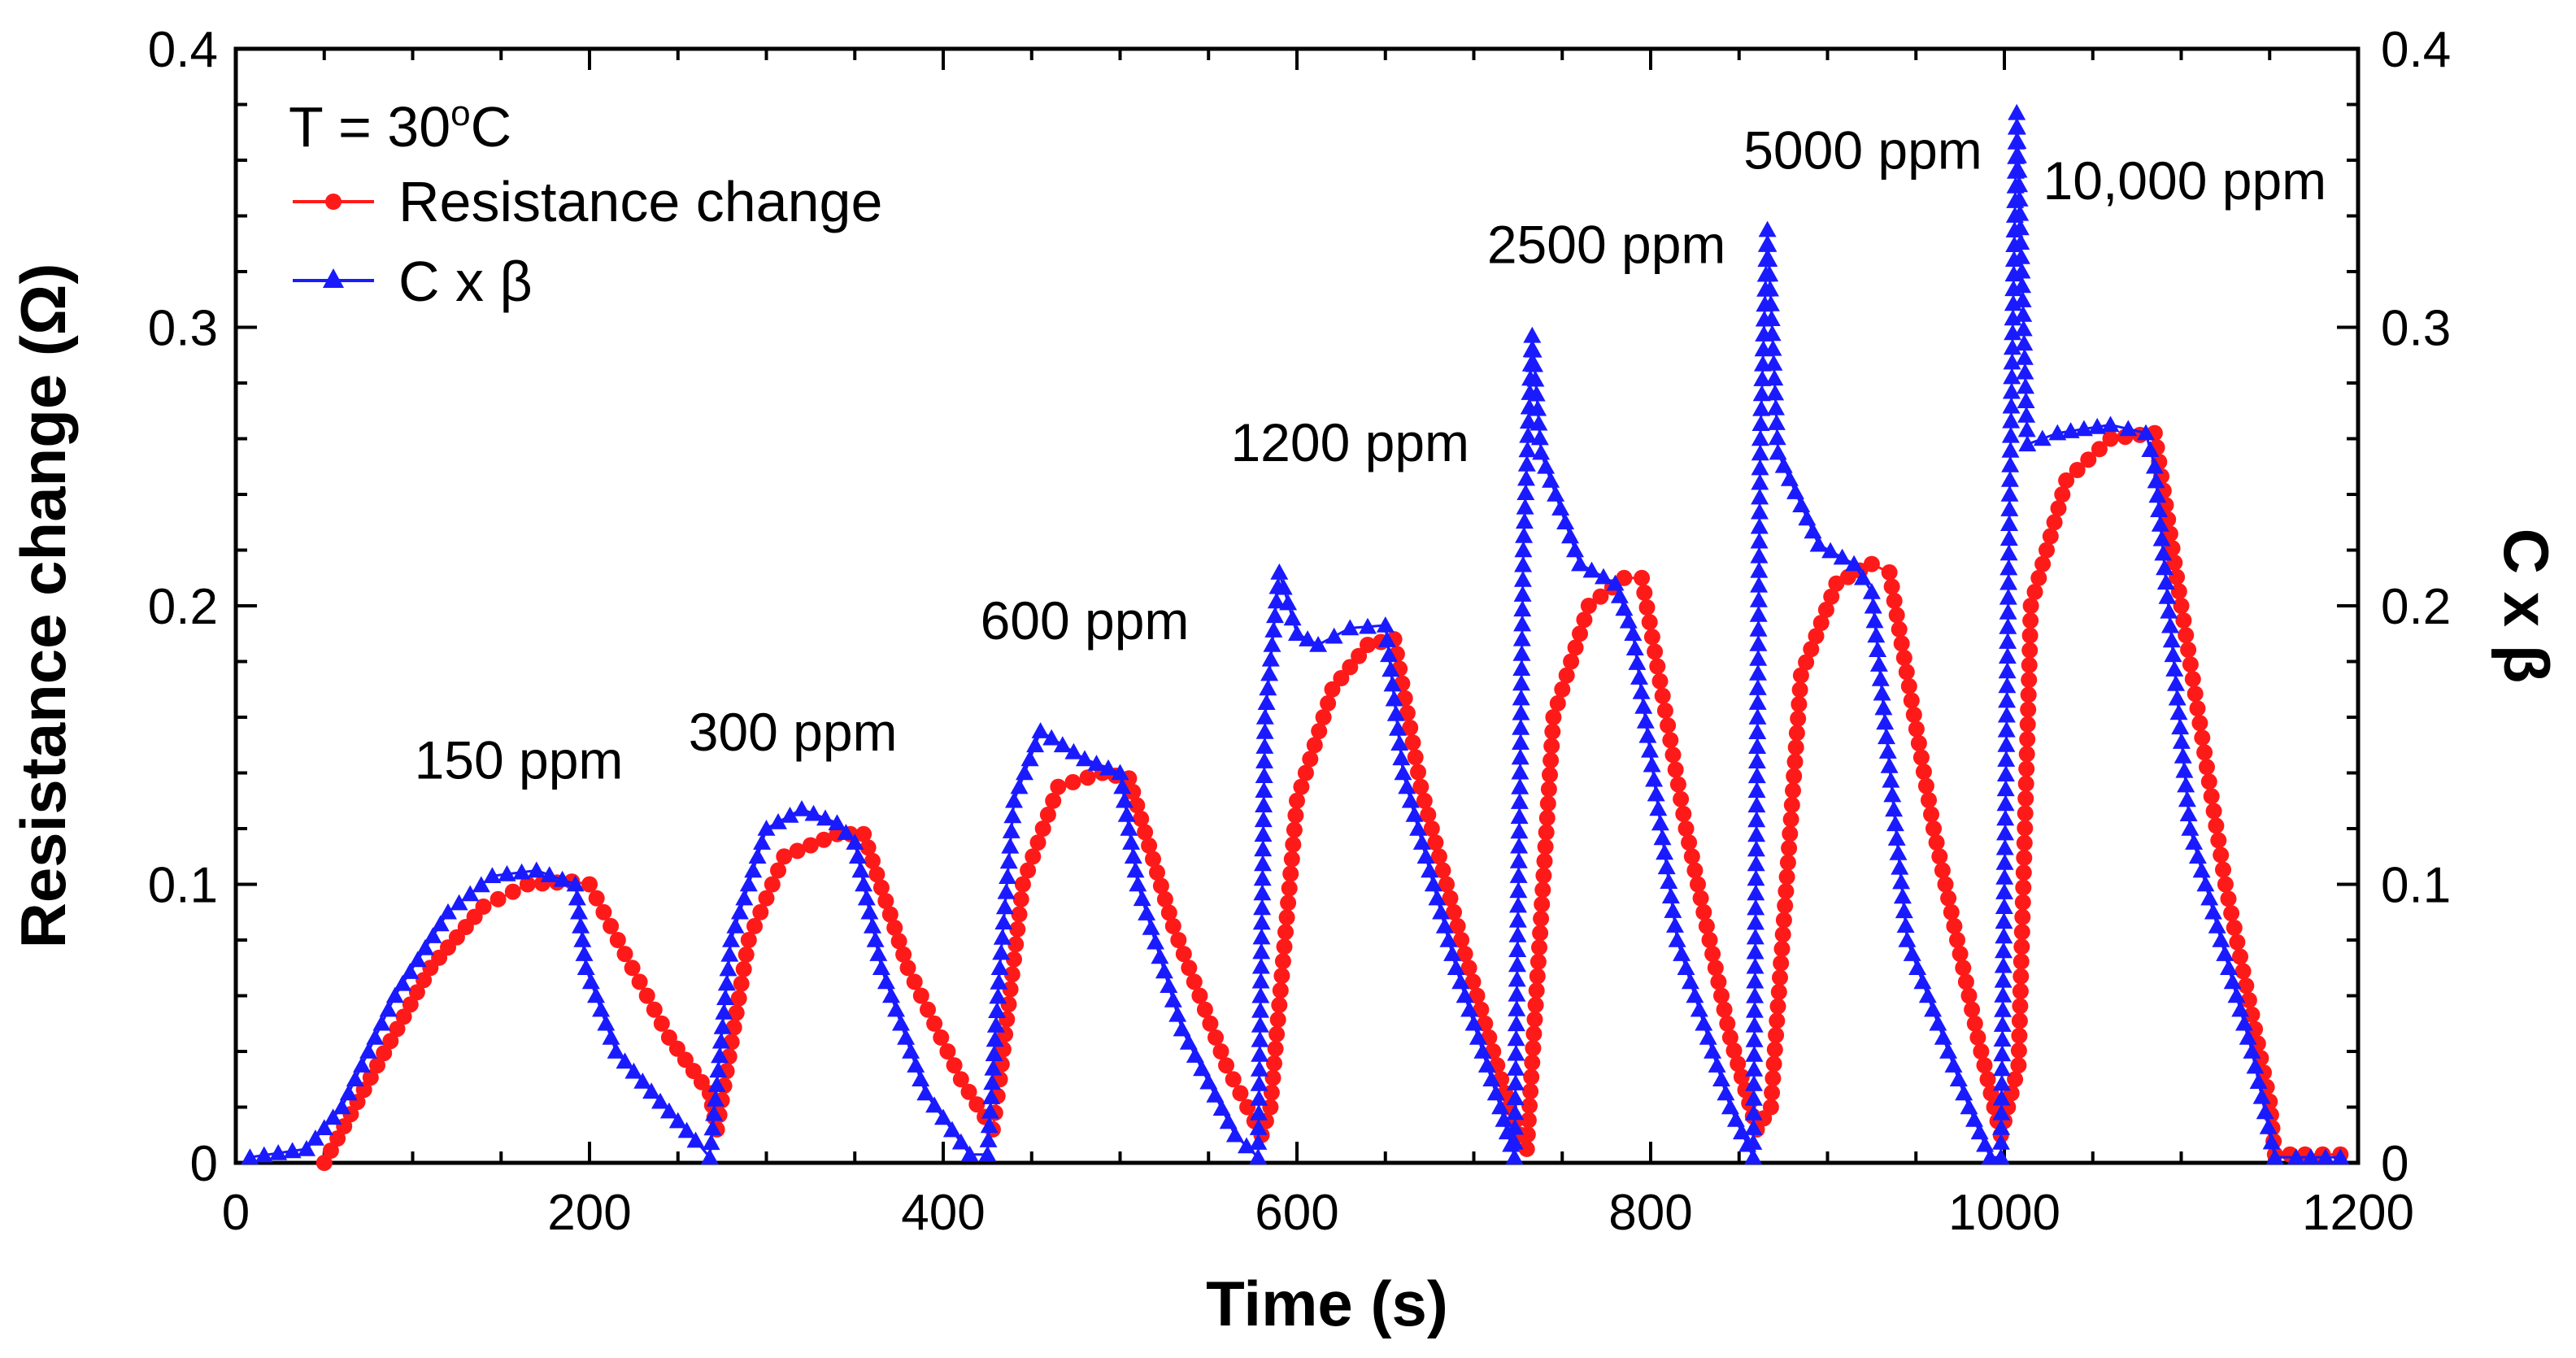 The height and width of the screenshot is (1358, 2576). Describe the element at coordinates (1350, 442) in the screenshot. I see `concentration-label: 1200 ppm` at that location.